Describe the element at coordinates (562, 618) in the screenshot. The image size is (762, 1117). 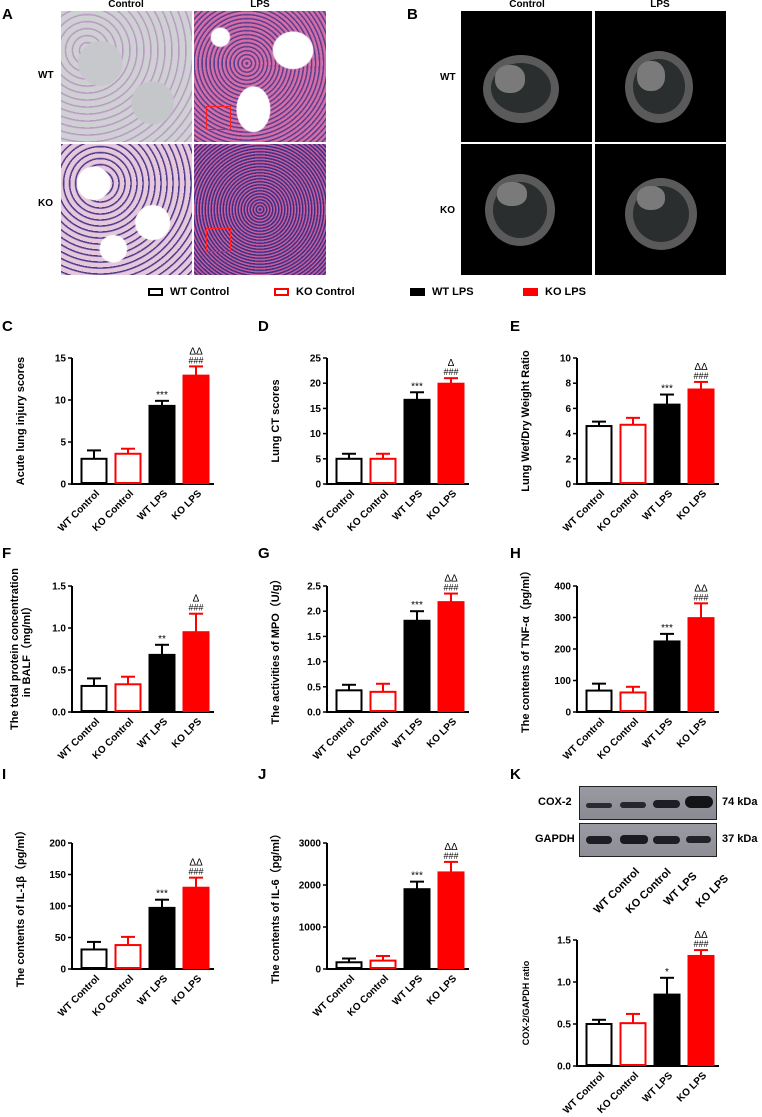
I see `y-tick-label: 300` at that location.